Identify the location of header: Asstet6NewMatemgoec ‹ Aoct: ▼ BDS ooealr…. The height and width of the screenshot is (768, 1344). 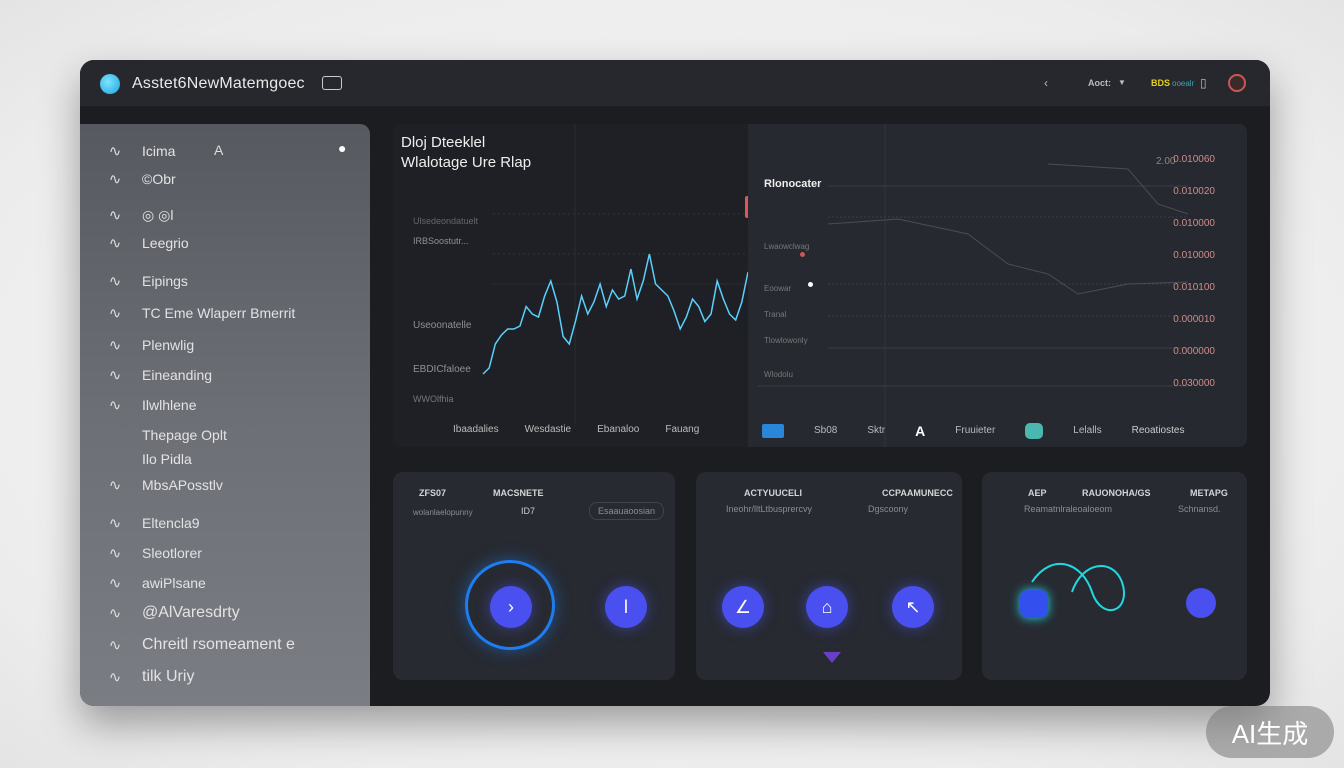
(675, 83).